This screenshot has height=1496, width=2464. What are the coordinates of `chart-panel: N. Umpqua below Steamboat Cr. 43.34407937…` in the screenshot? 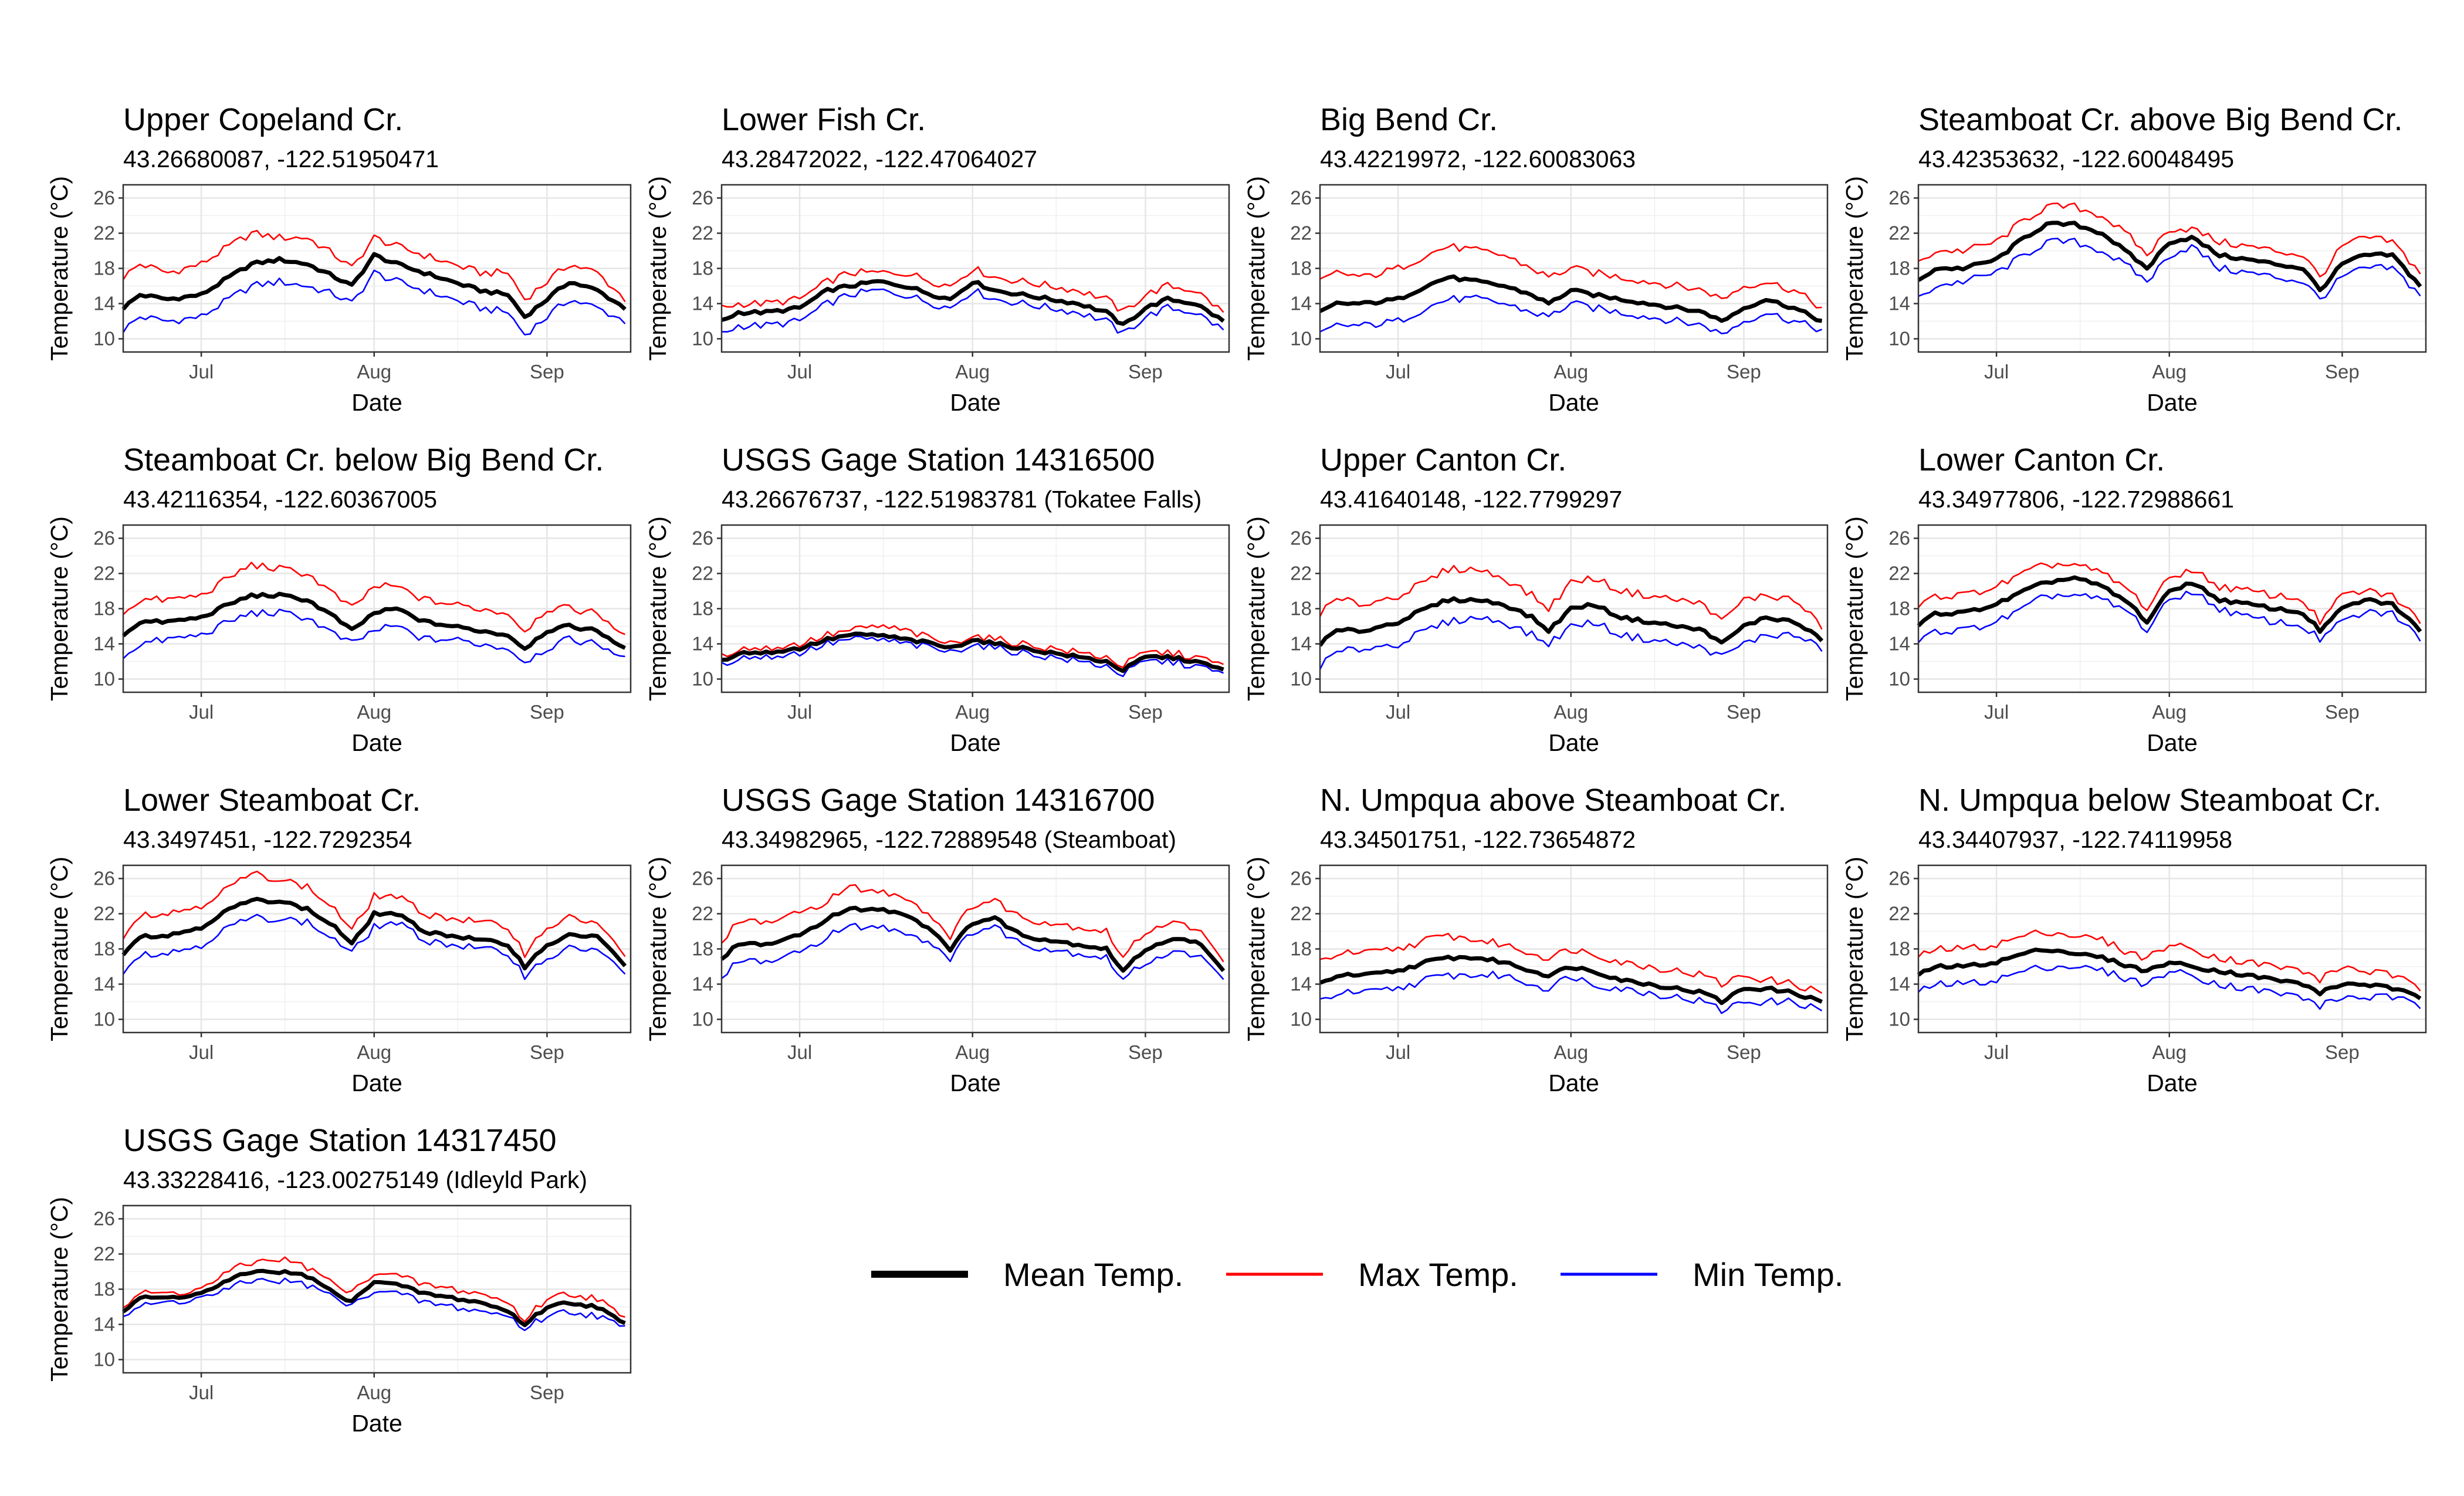 It's located at (2134, 939).